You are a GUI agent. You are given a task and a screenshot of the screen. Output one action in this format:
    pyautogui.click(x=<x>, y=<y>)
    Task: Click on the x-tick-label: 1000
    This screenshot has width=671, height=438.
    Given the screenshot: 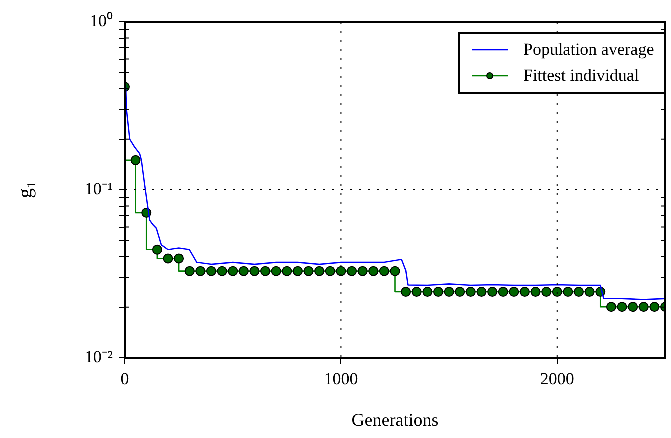 What is the action you would take?
    pyautogui.click(x=341, y=379)
    